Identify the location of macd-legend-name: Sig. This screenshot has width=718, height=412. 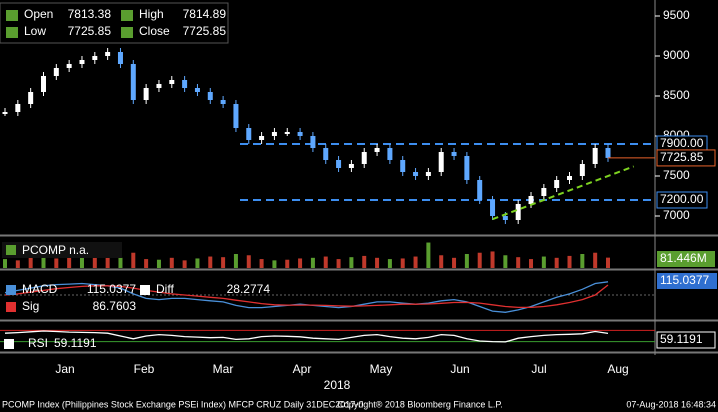
(30, 306).